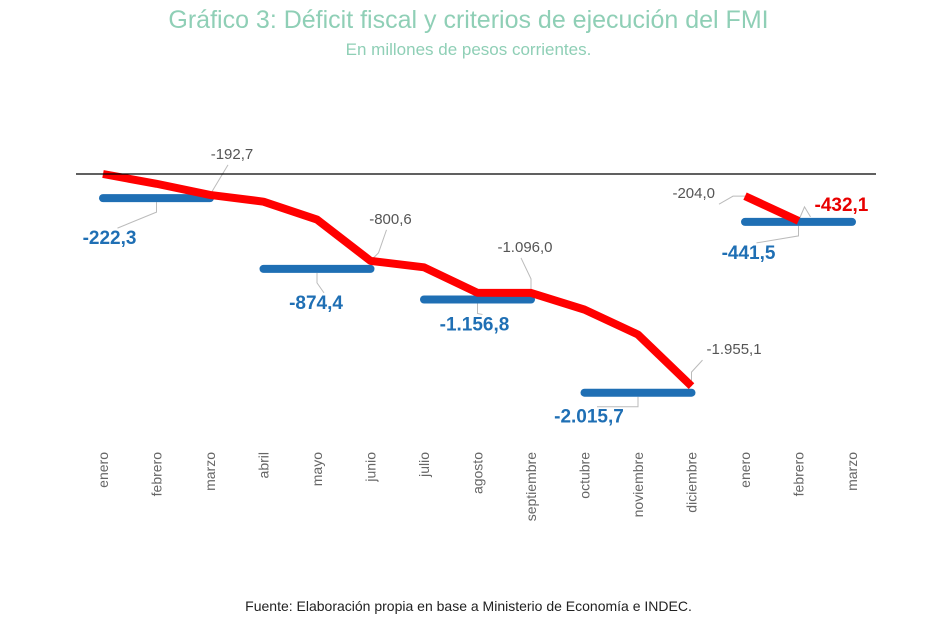 Image resolution: width=937 pixels, height=628 pixels. Describe the element at coordinates (424, 465) in the screenshot. I see `x-tick-label: julio` at that location.